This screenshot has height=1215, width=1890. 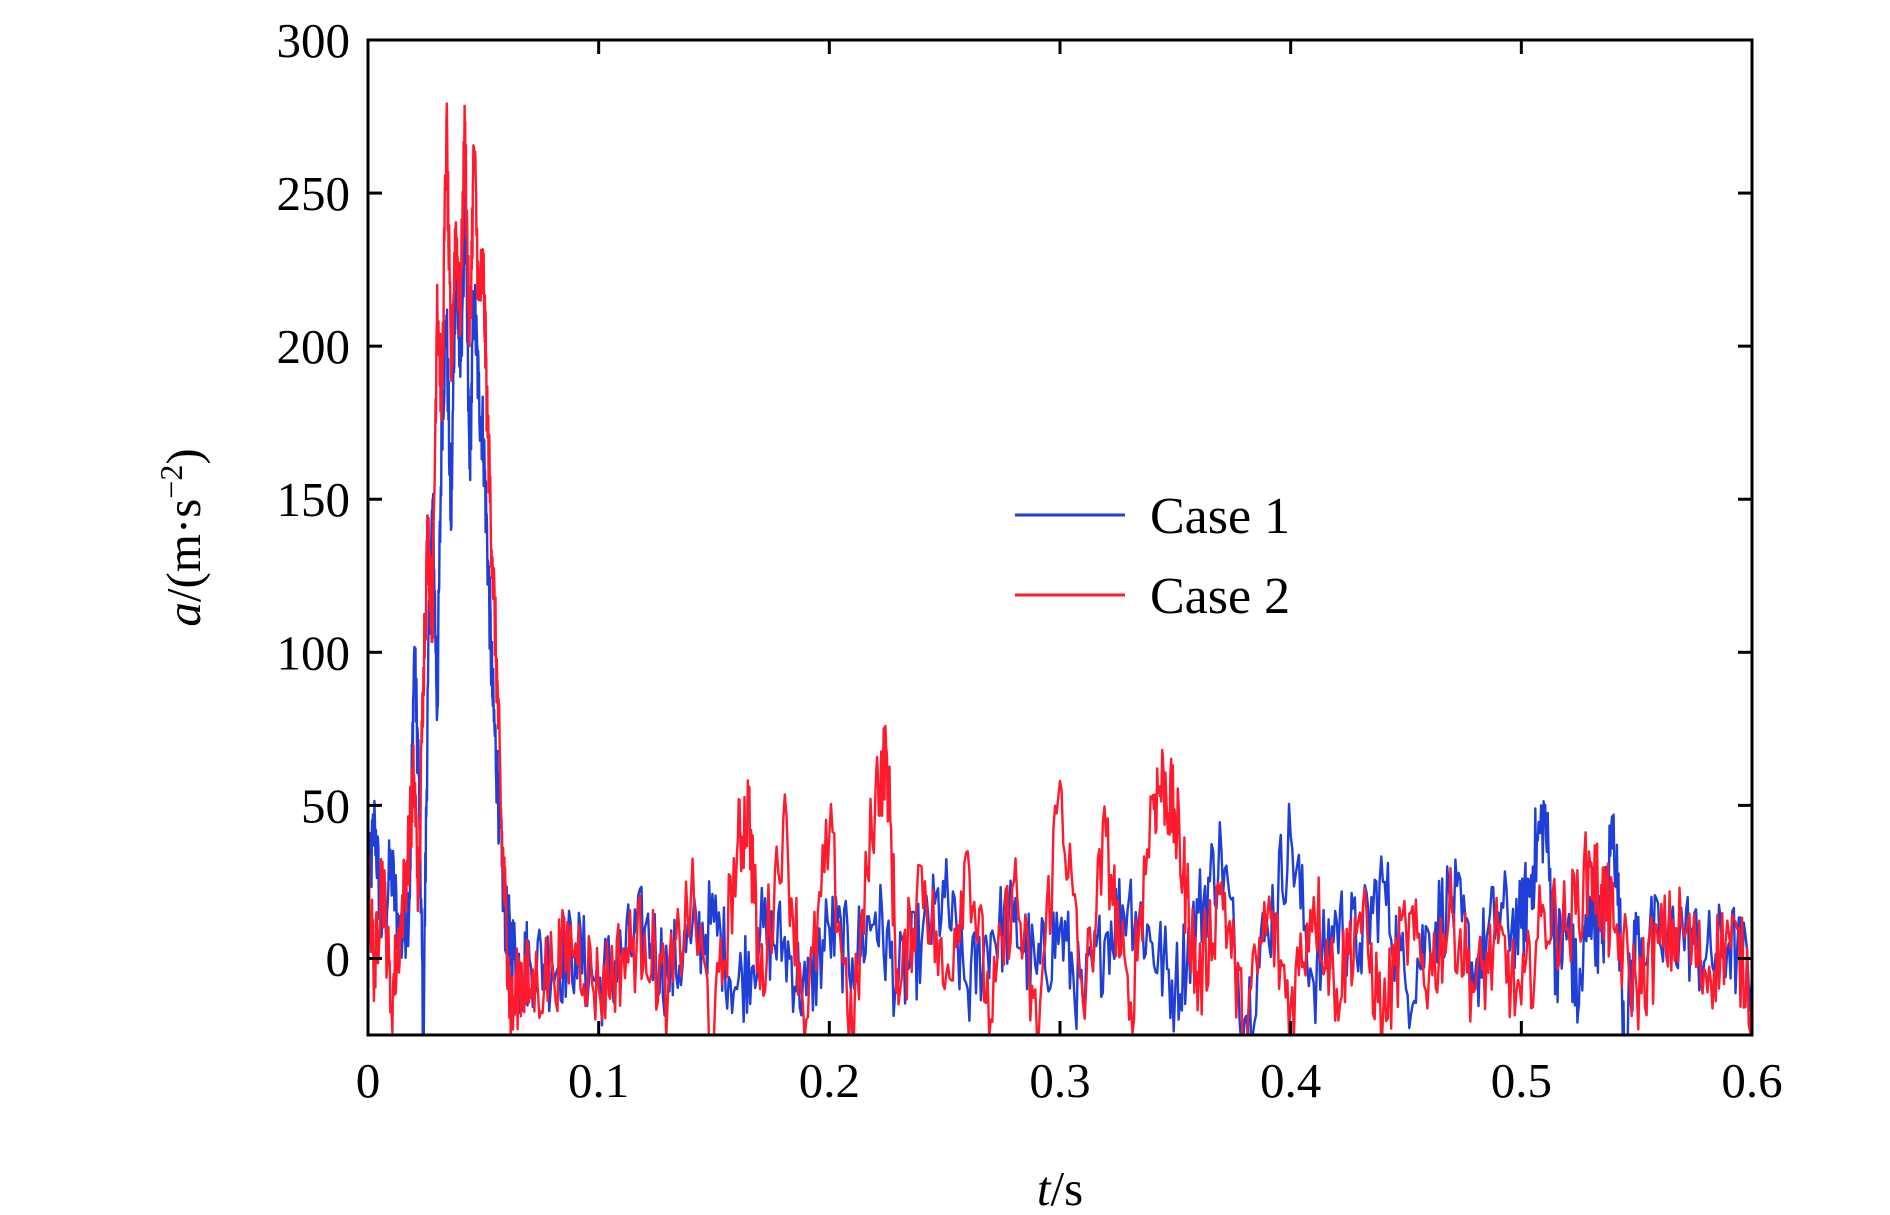 I want to click on legend: Case 1 Case 2, so click(x=1152, y=556).